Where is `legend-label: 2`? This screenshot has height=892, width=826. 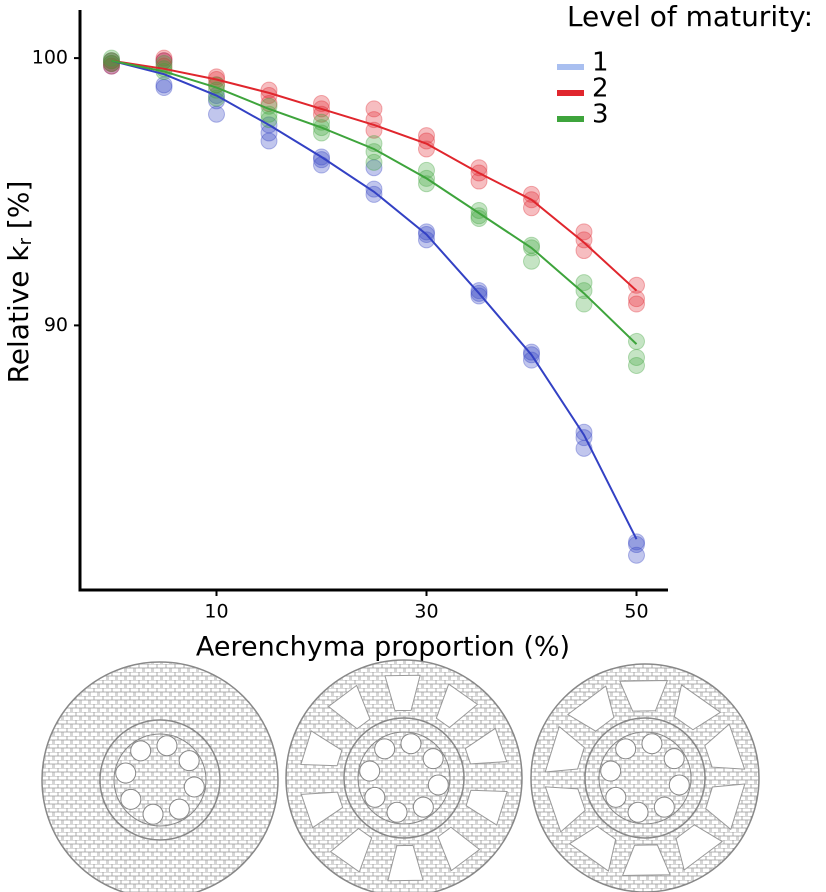 legend-label: 2 is located at coordinates (600, 89).